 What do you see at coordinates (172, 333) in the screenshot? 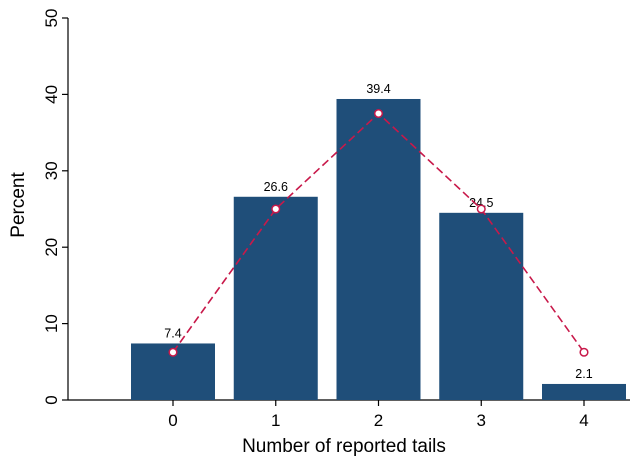
I see `bar-data-label: 7.4` at bounding box center [172, 333].